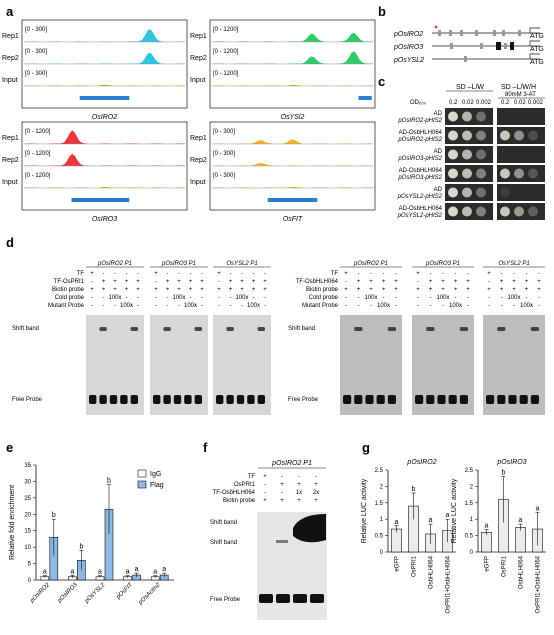 The width and height of the screenshot is (554, 635). I want to click on panel-letter-b: b, so click(382, 11).